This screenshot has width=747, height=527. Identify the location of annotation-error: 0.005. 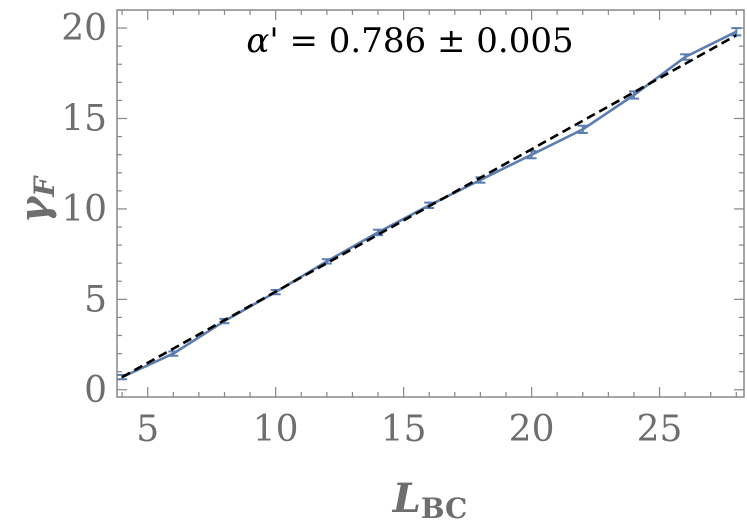
(524, 41).